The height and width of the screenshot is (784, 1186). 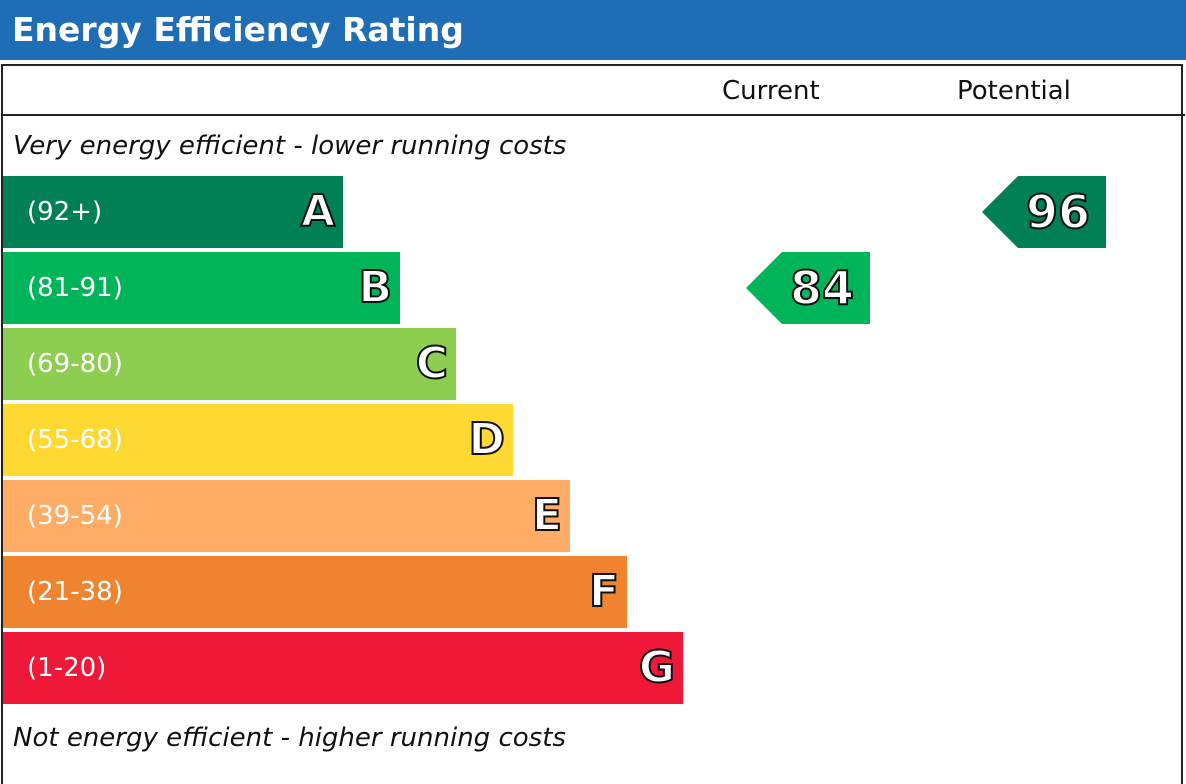 What do you see at coordinates (375, 287) in the screenshot?
I see `band-letter-label: B` at bounding box center [375, 287].